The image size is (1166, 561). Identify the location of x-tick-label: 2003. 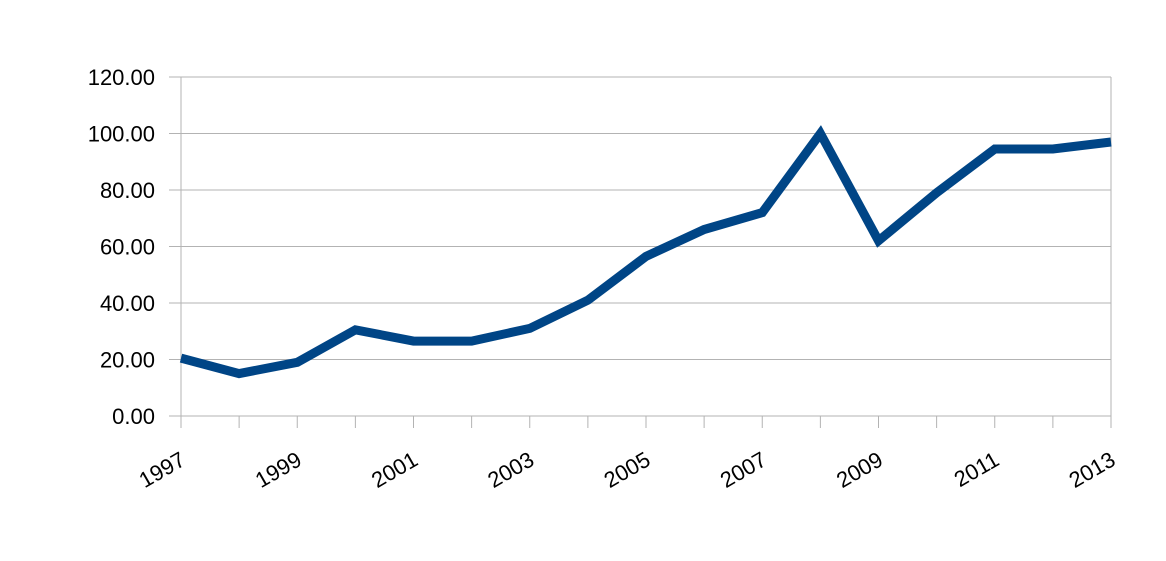
(510, 470).